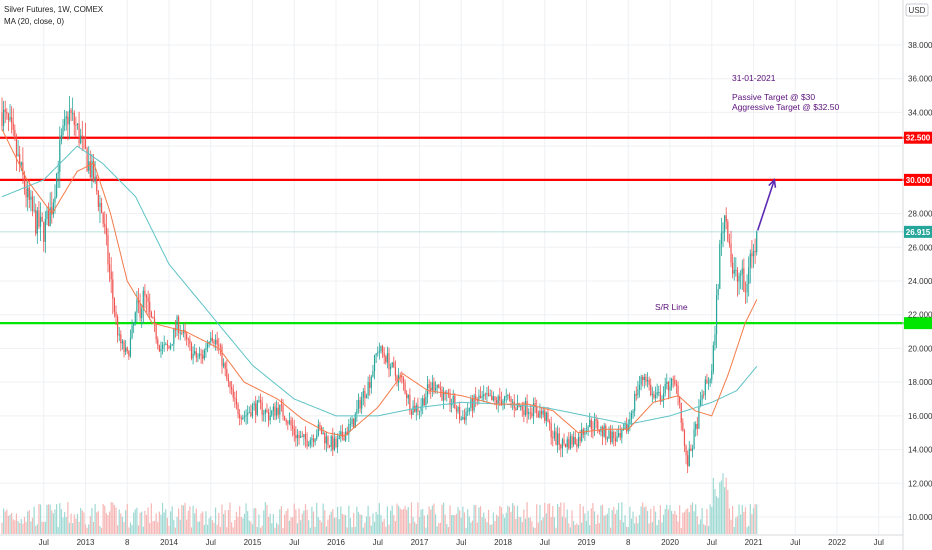 This screenshot has height=550, width=932. I want to click on y-tick-label: 12.000, so click(920, 483).